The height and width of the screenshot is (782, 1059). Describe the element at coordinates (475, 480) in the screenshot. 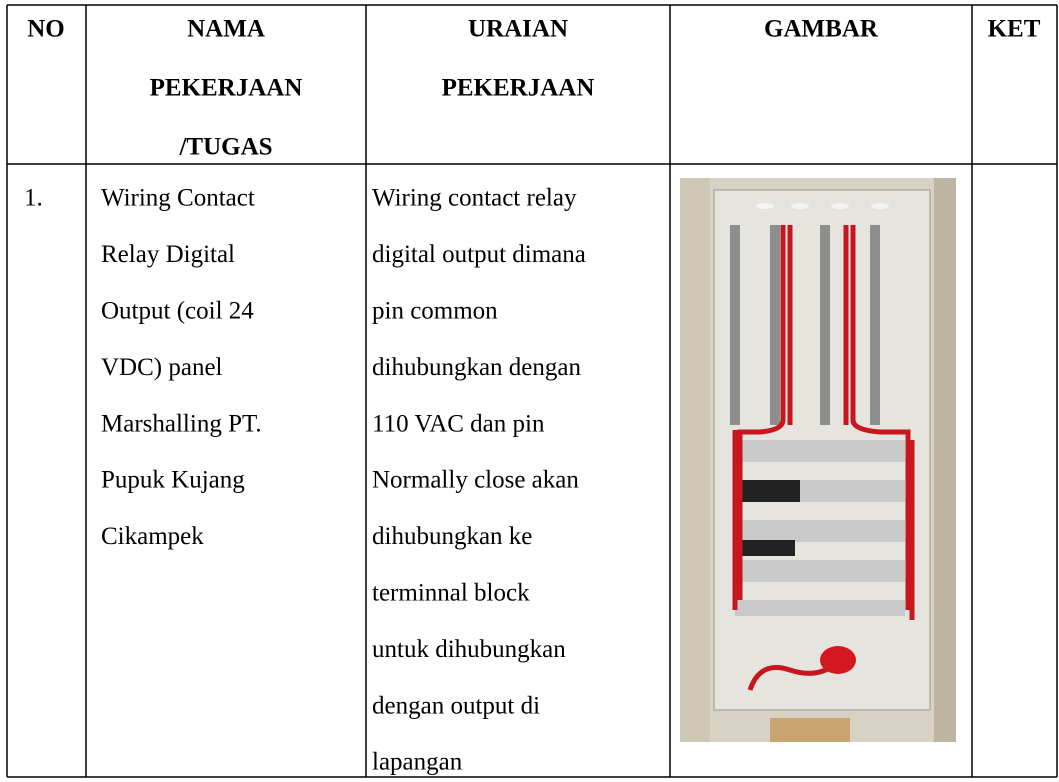

I see `cell-text: Normally close akan` at that location.